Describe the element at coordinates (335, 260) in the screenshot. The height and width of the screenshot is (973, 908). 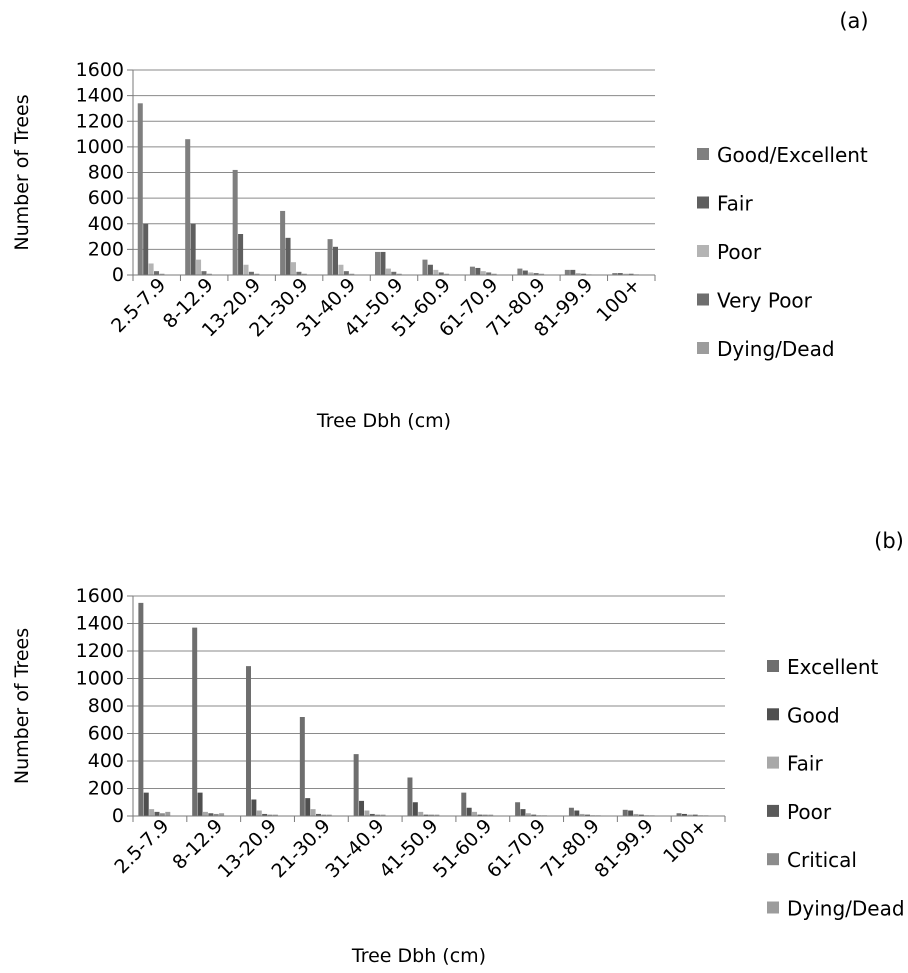
I see `bar-a-s1-c4` at that location.